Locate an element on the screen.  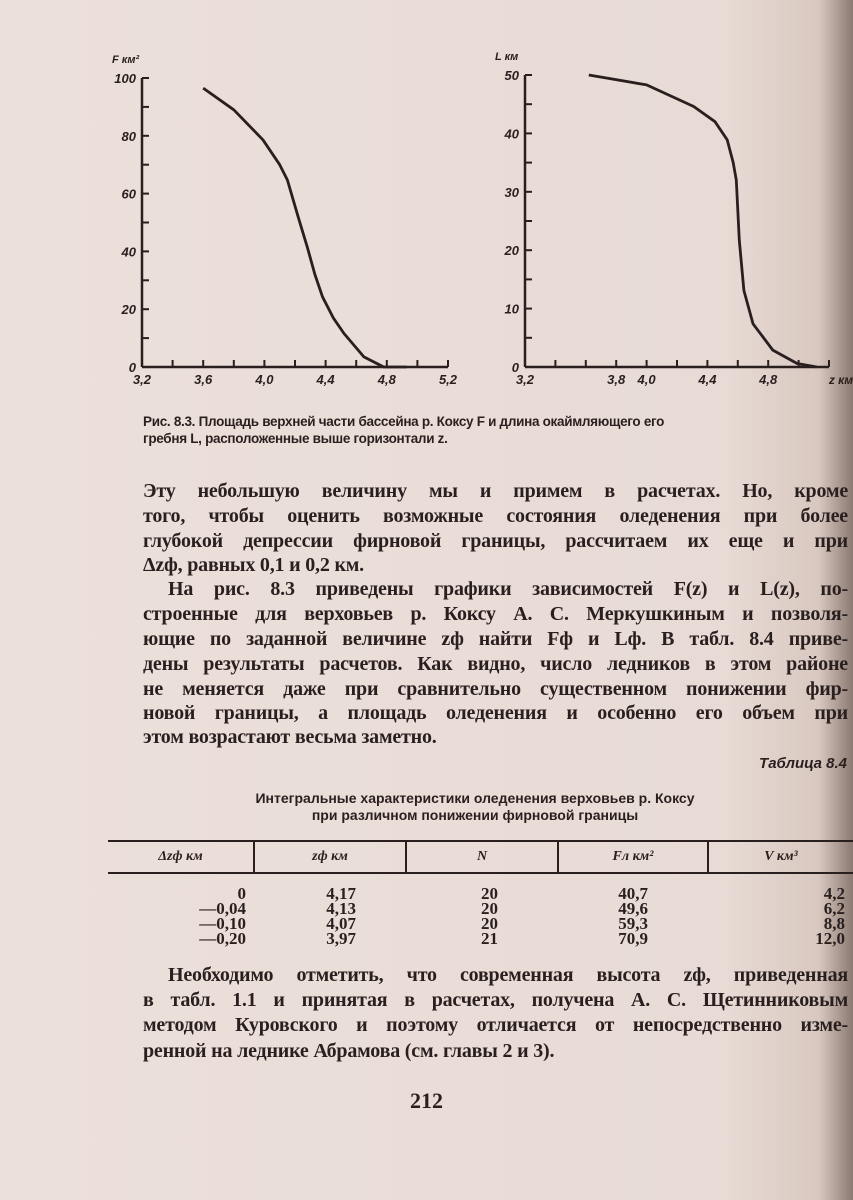
y-tick-label: 100 is located at coordinates (125, 78).